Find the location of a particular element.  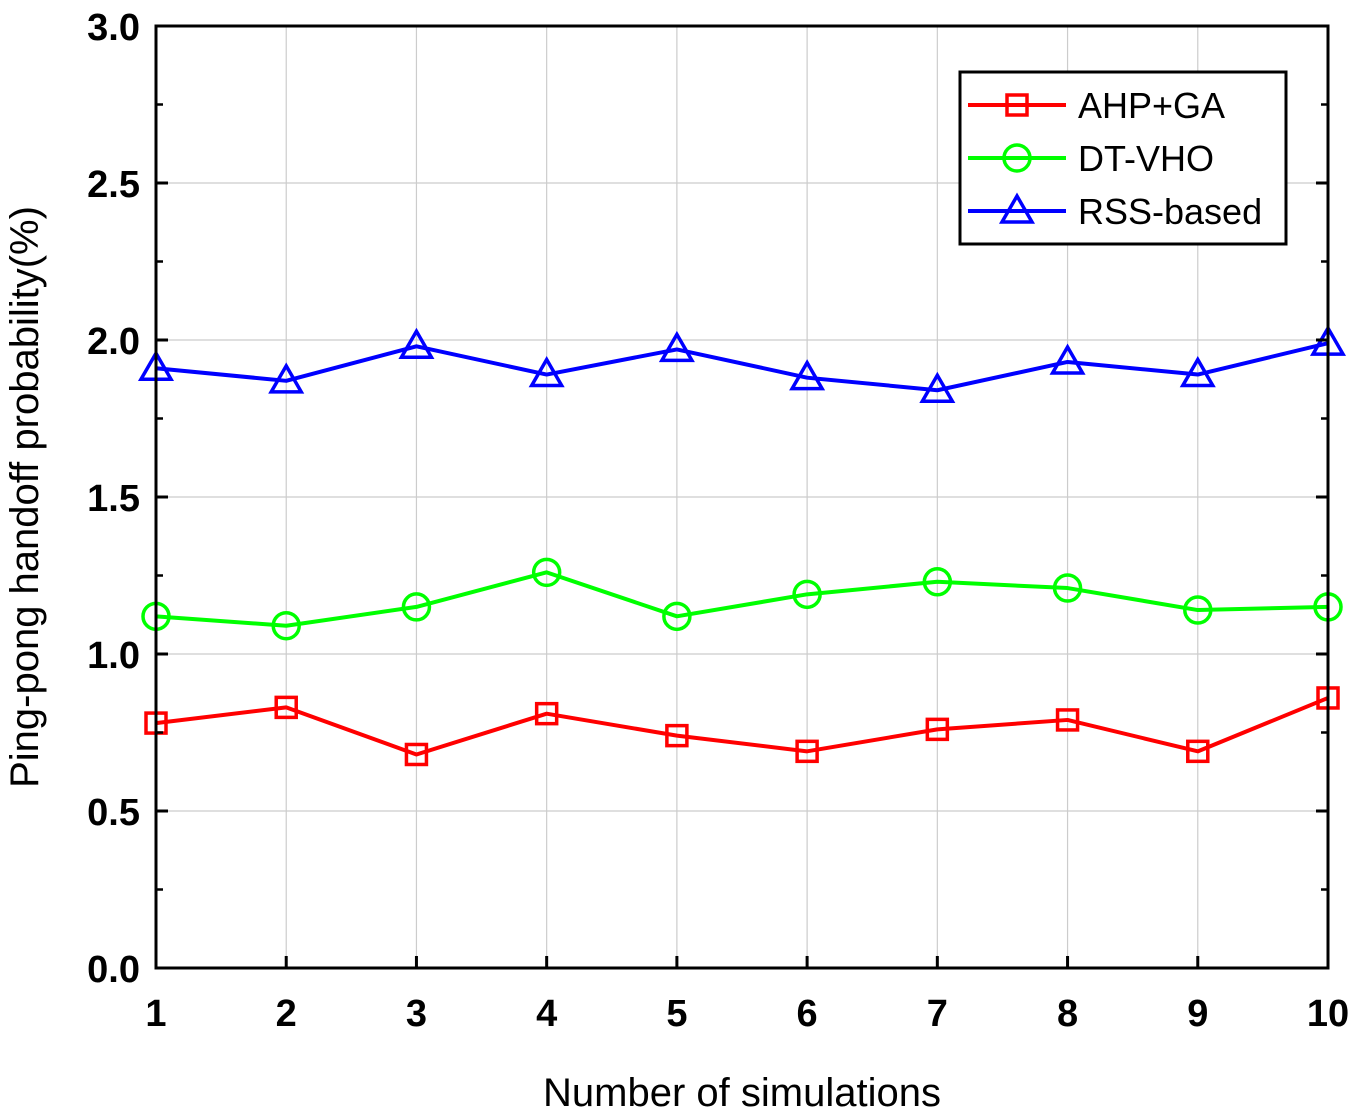

y-tick-label: 3.0 is located at coordinates (113, 28).